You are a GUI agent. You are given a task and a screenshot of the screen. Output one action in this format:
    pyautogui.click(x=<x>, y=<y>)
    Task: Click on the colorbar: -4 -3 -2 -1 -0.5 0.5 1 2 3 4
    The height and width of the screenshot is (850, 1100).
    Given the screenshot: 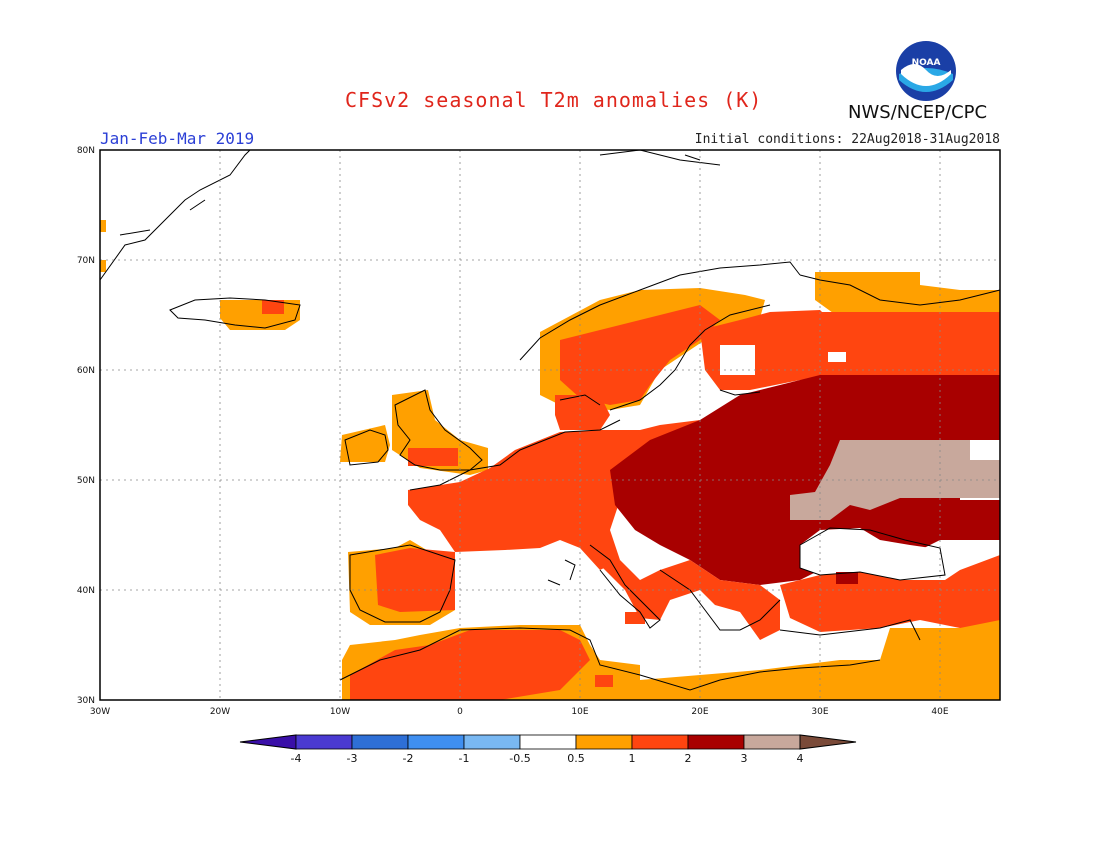 What is the action you would take?
    pyautogui.click(x=548, y=749)
    